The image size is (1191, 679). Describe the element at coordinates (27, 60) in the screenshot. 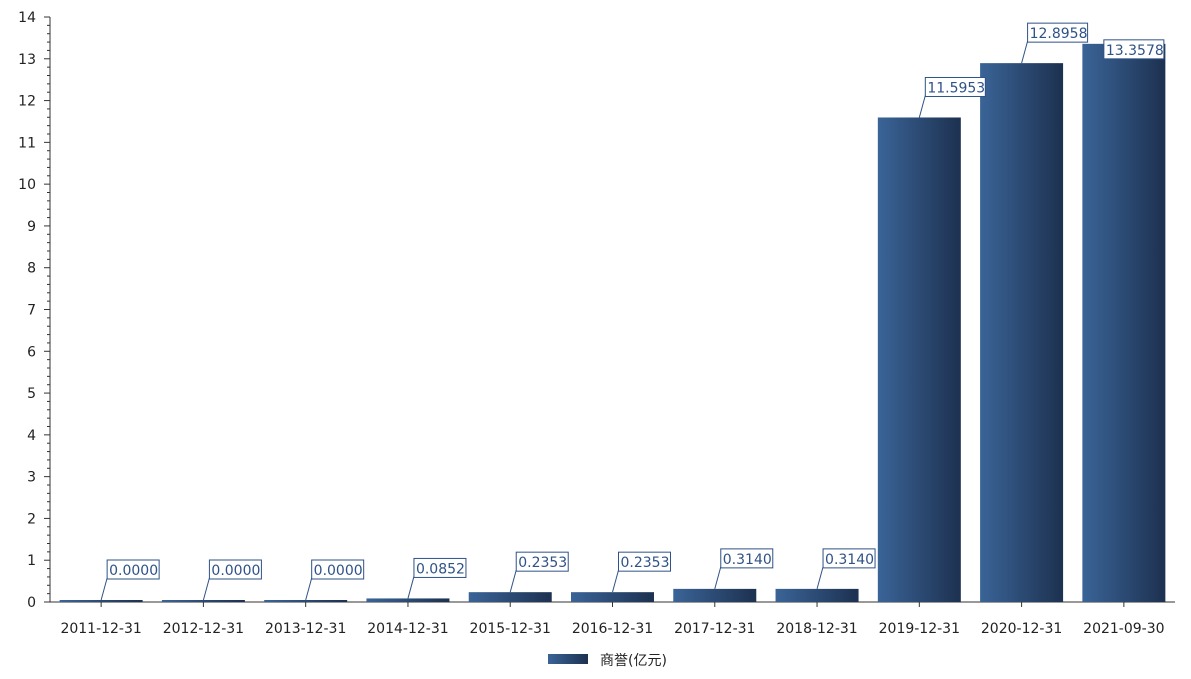

I see `y-tick-label: 13` at that location.